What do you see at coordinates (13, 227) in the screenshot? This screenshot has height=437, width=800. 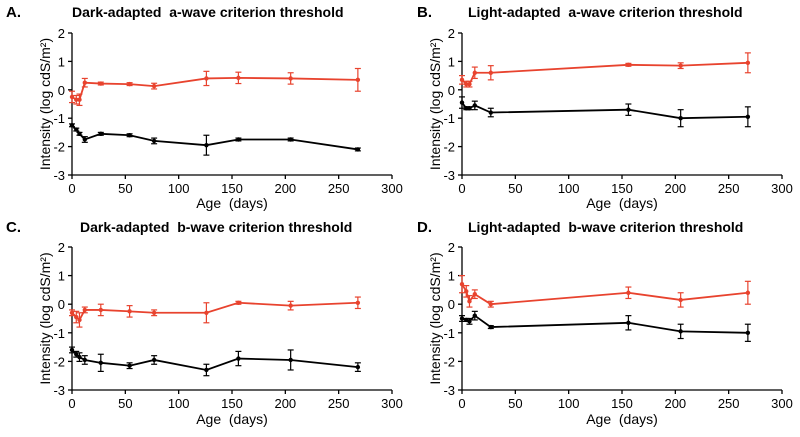 I see `panel-letter: C.` at bounding box center [13, 227].